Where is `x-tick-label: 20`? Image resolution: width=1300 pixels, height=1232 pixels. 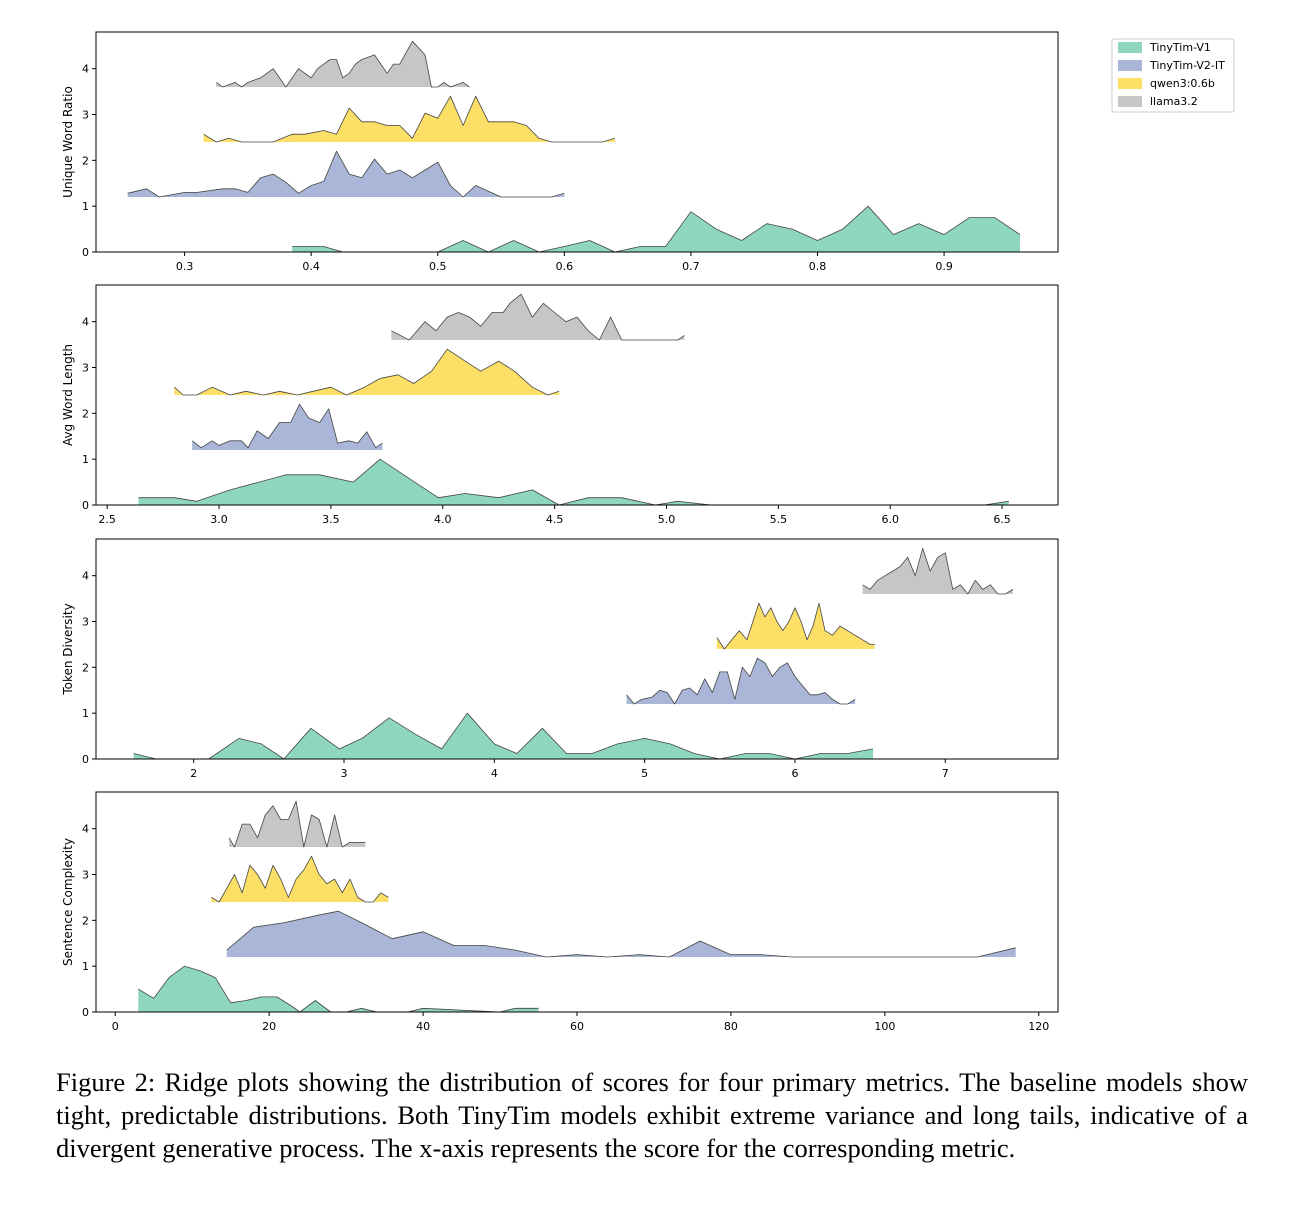 x-tick-label: 20 is located at coordinates (269, 1026).